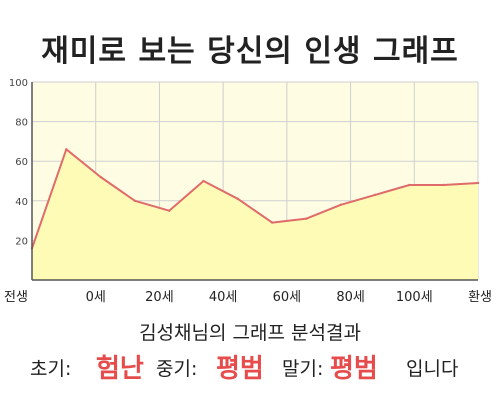 Image resolution: width=500 pixels, height=400 pixels. What do you see at coordinates (350, 297) in the screenshot?
I see `x-tick-label: 80세` at bounding box center [350, 297].